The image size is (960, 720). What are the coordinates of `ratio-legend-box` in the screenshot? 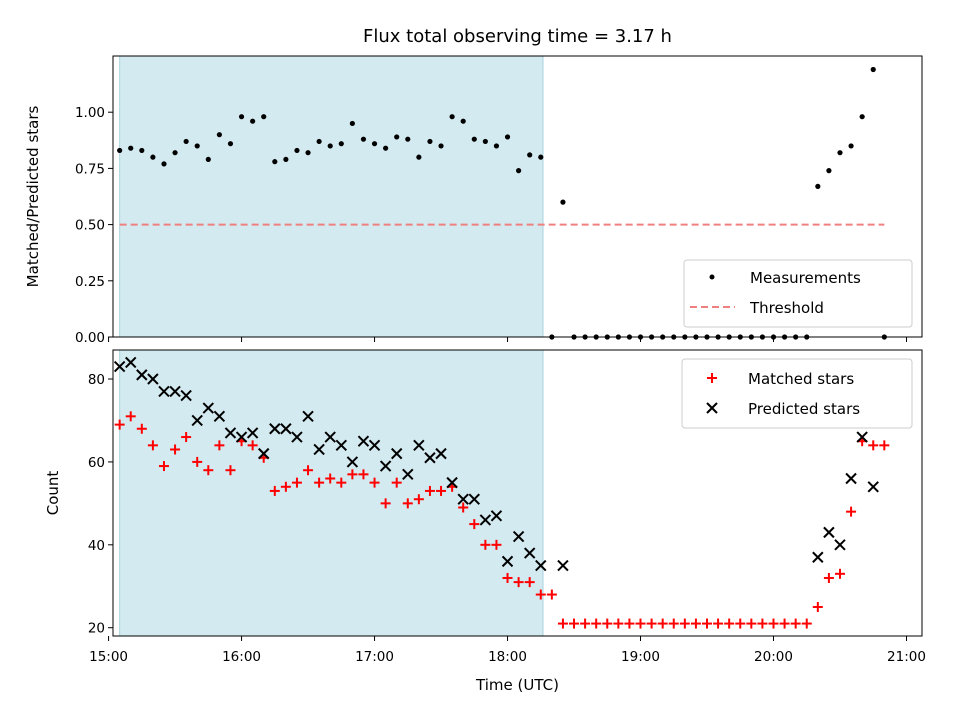 It's located at (798, 293).